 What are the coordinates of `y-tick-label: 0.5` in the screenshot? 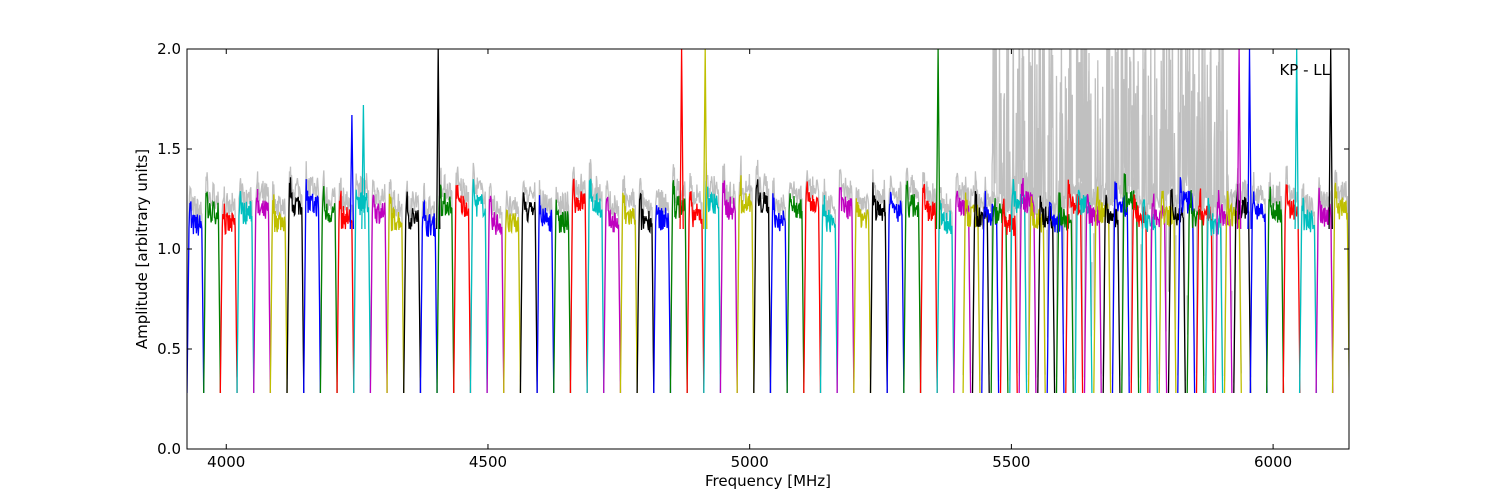 It's located at (169, 349).